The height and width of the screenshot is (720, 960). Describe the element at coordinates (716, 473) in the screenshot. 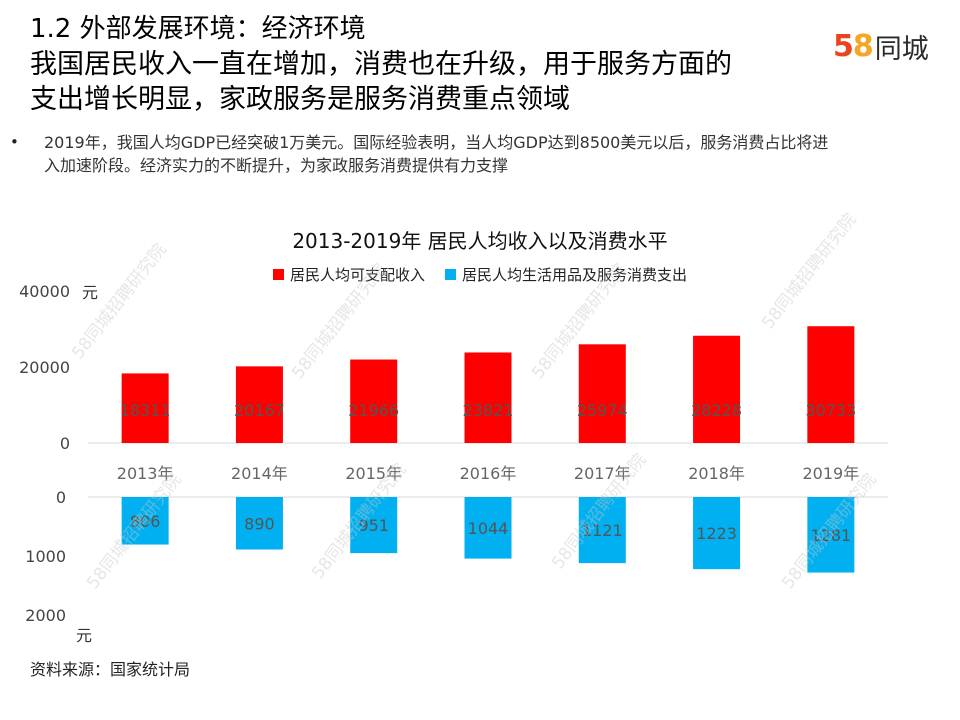

I see `category-label: 2018年` at that location.